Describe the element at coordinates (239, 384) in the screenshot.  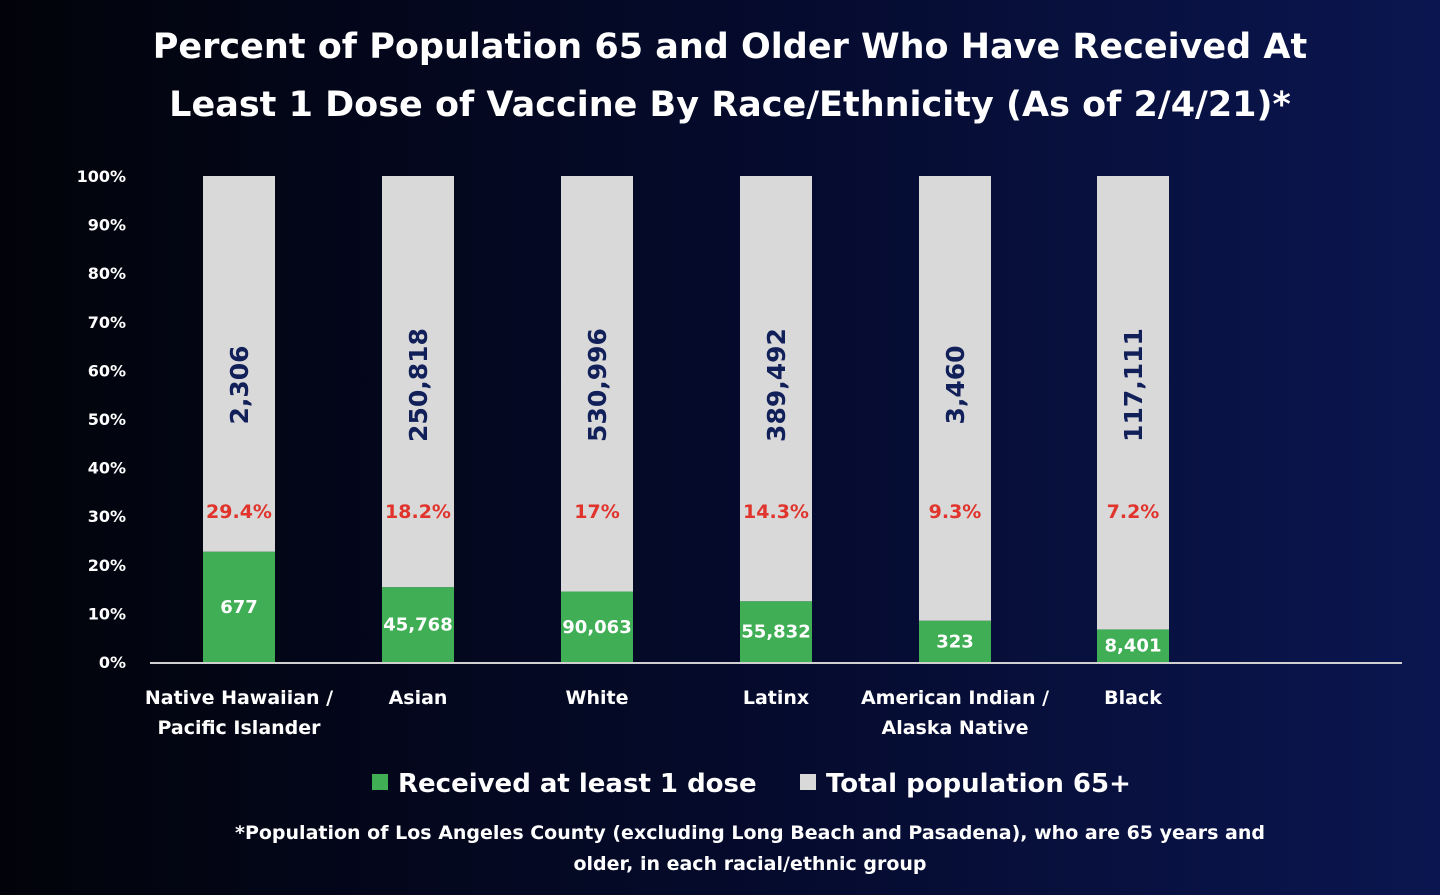
I see `count-label: 2,306` at that location.